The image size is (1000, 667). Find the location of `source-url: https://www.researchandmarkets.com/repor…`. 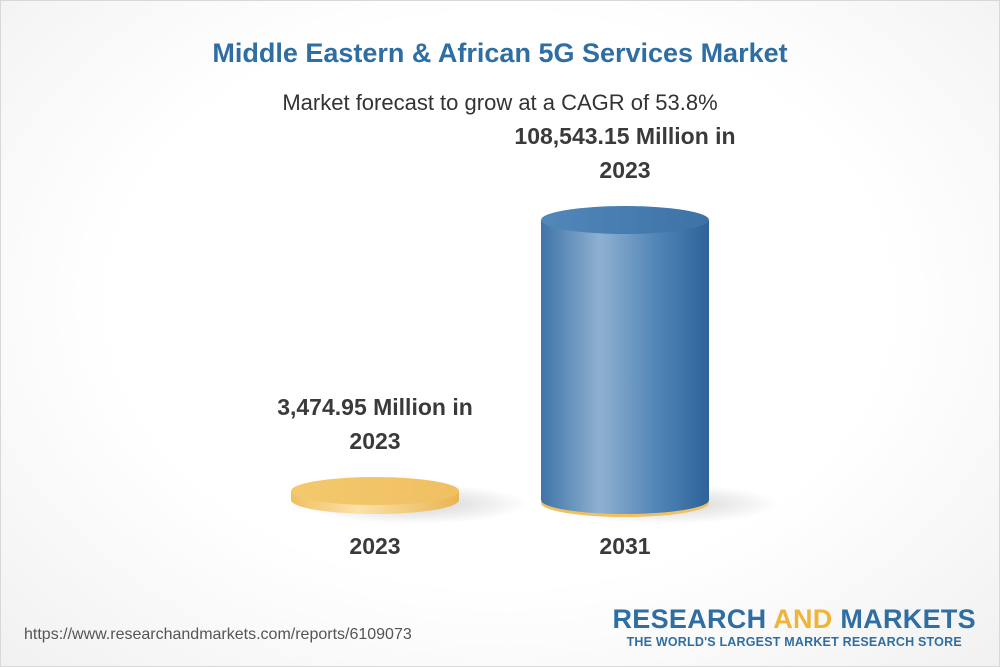

source-url: https://www.researchandmarkets.com/repor… is located at coordinates (218, 634).